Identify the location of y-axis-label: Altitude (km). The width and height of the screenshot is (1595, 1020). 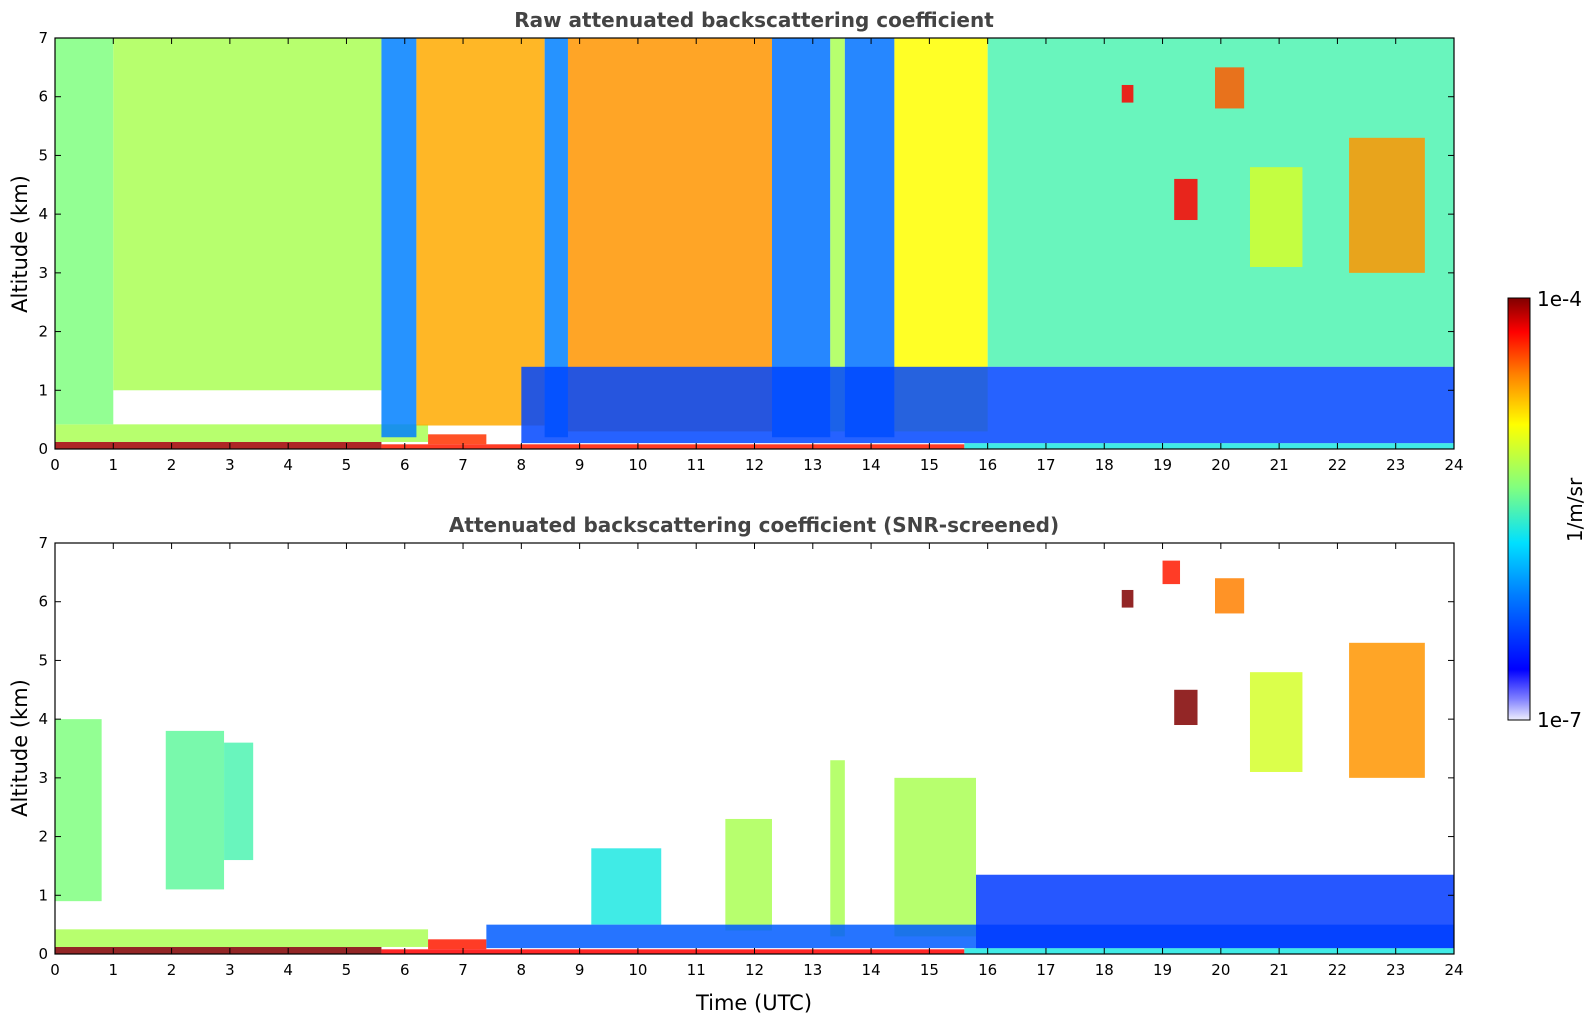
(20, 244).